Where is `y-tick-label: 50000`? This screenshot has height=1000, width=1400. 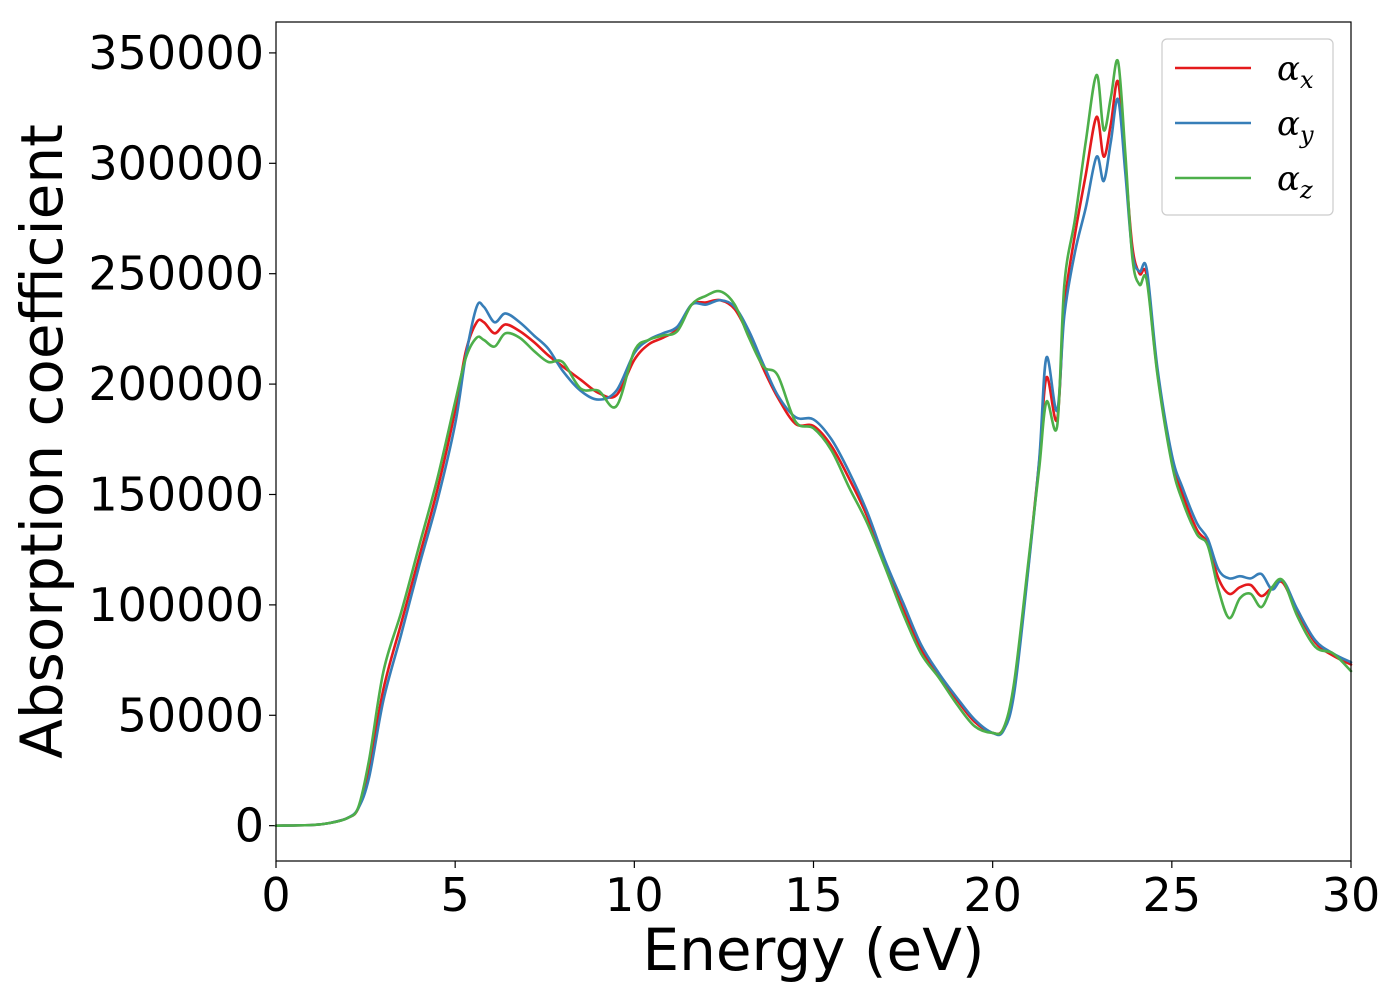
y-tick-label: 50000 is located at coordinates (191, 715).